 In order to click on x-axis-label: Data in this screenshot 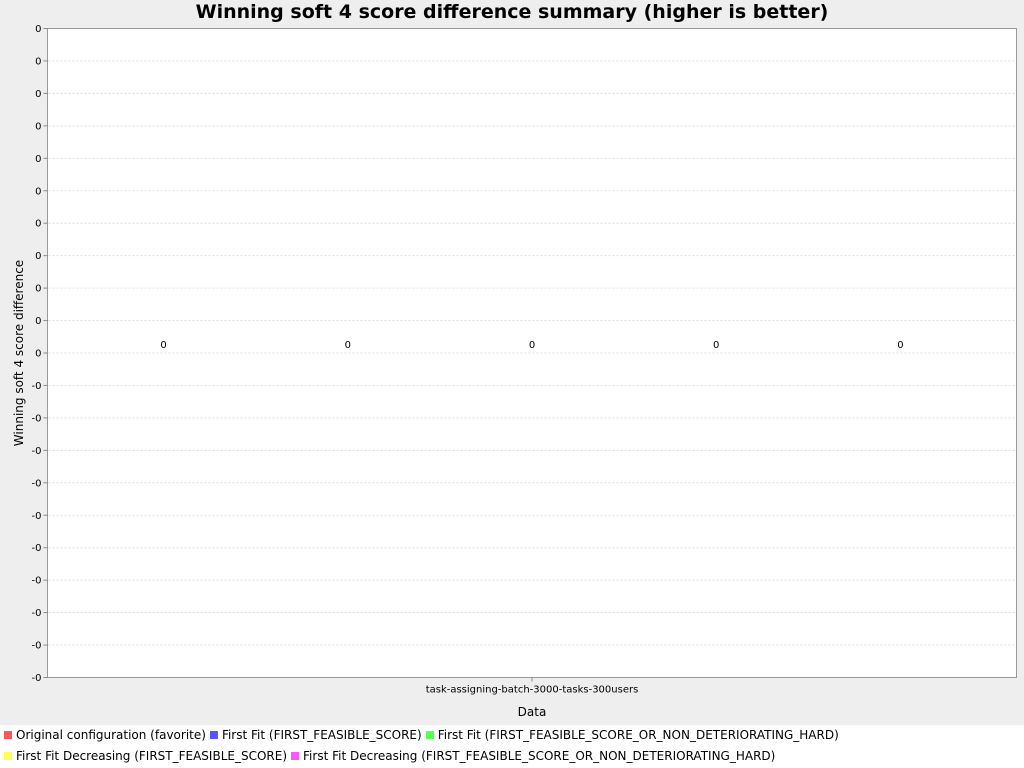, I will do `click(532, 712)`.